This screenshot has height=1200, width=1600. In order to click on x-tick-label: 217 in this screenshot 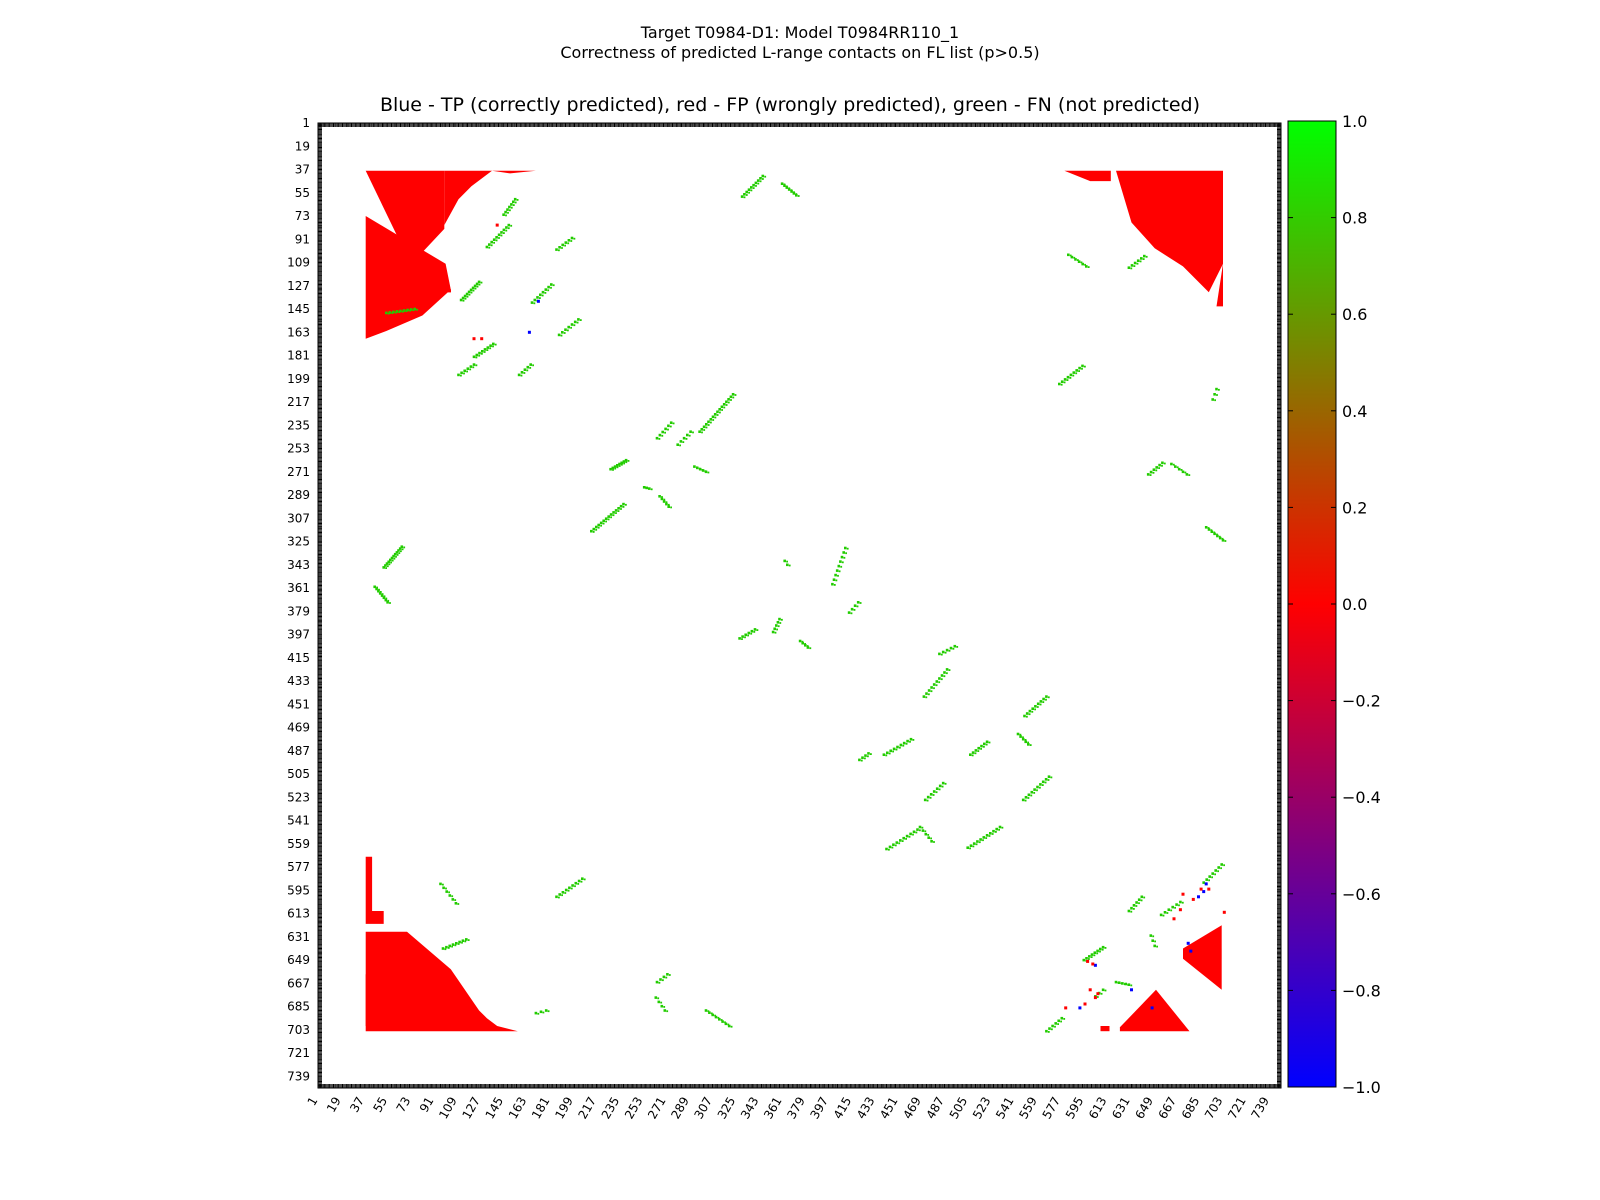, I will do `click(588, 1108)`.